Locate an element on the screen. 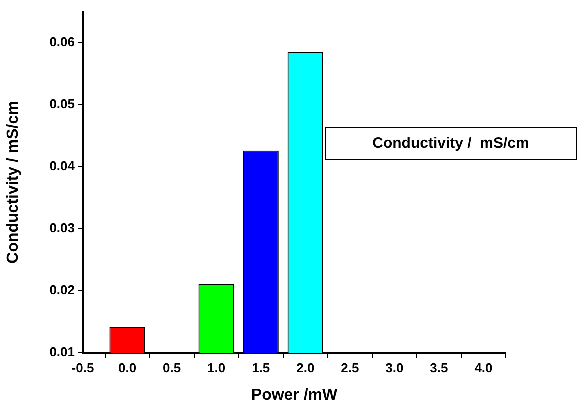 This screenshot has height=409, width=581. y-axis-title: Conductivity / mS/cm is located at coordinates (13, 182).